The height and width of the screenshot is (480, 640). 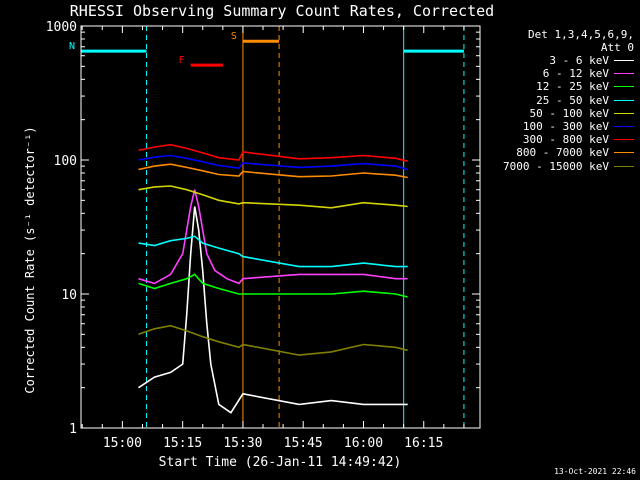 I want to click on legend-entry: 25 - 50 keV, so click(x=559, y=100).